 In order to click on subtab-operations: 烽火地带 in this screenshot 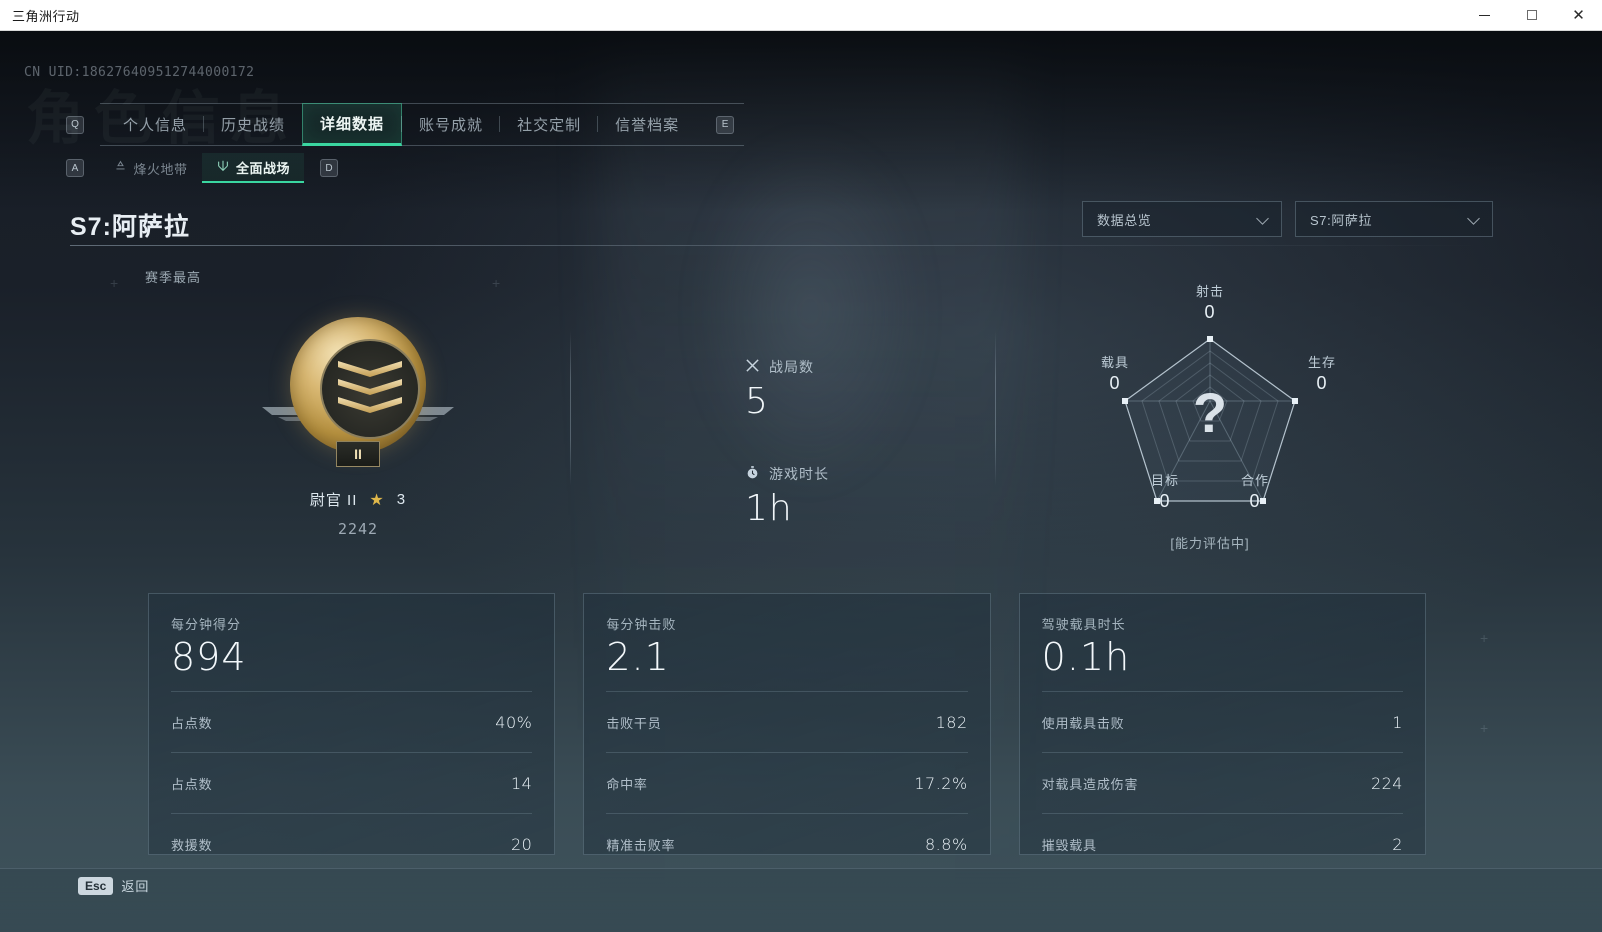, I will do `click(151, 168)`.